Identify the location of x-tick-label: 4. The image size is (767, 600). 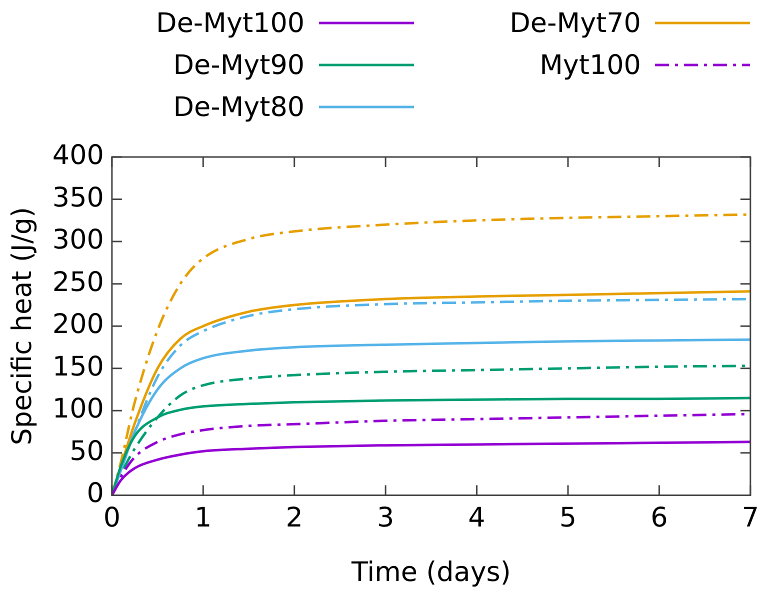
(477, 518).